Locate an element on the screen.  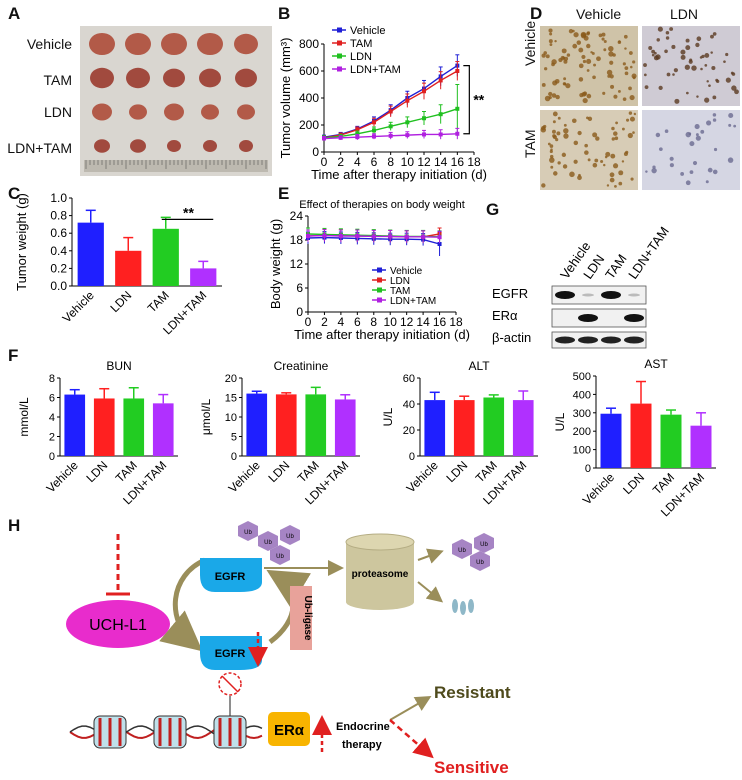
y-tick-label: 5 is located at coordinates (234, 438).